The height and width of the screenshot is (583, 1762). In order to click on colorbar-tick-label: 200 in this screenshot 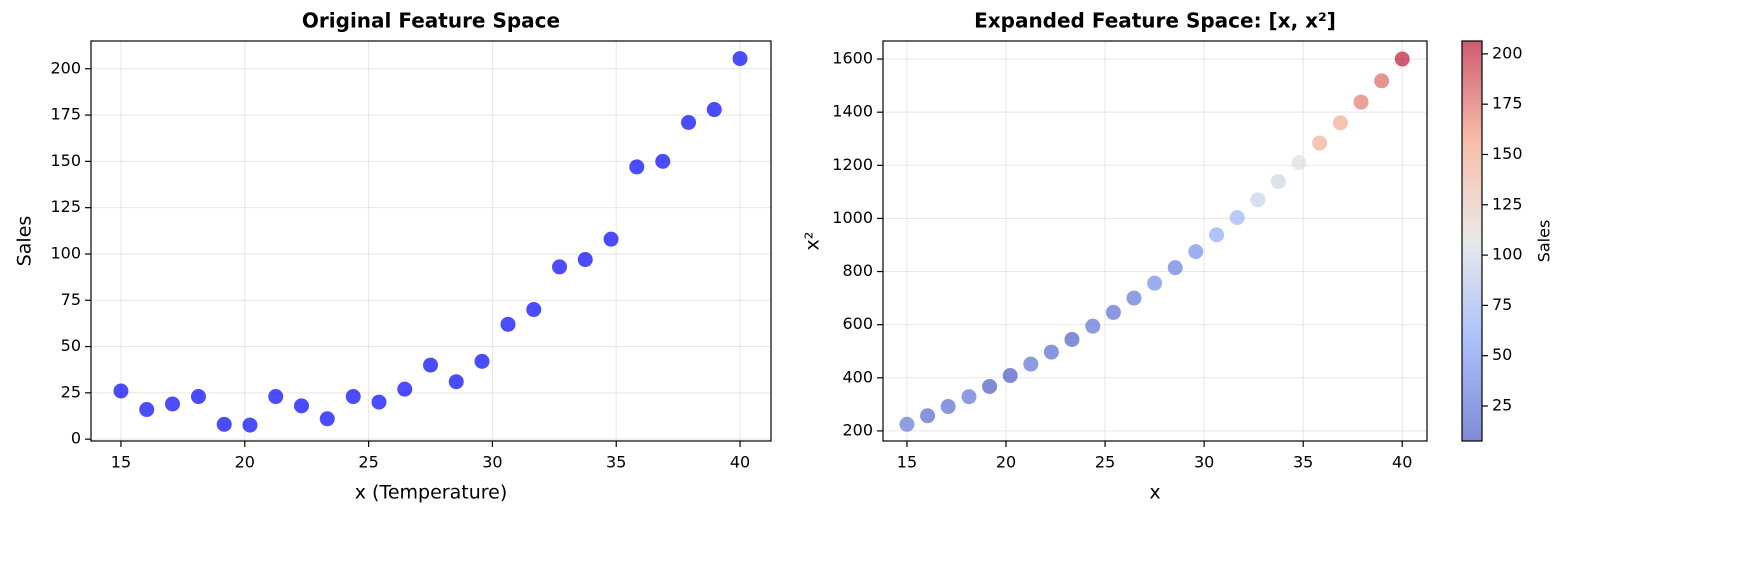, I will do `click(1507, 52)`.